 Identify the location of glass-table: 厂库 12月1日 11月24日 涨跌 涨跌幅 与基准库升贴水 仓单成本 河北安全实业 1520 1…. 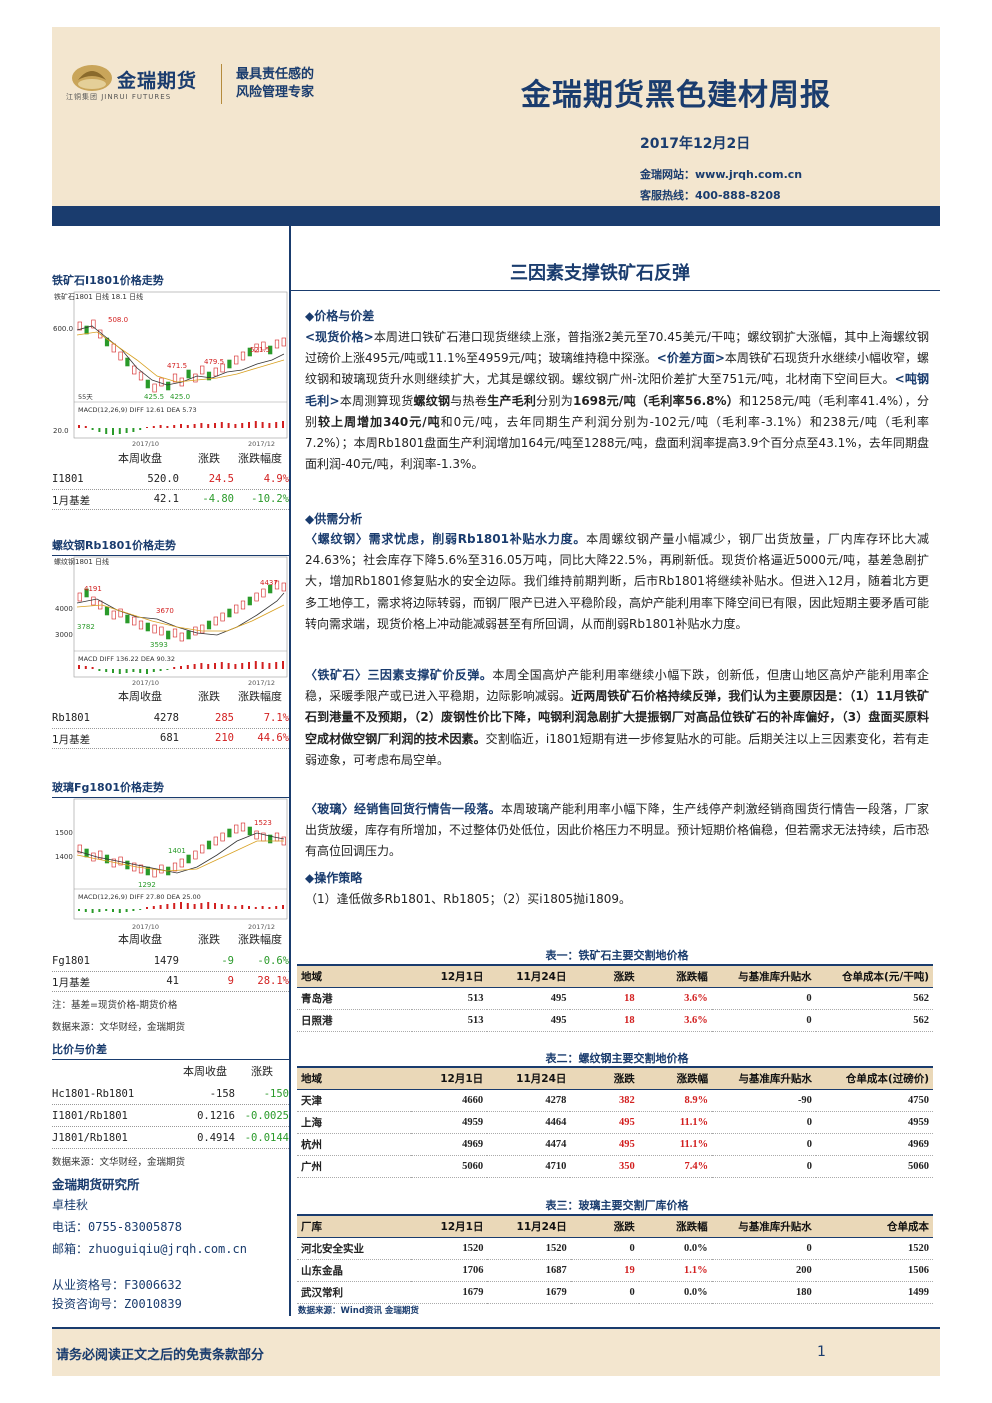
(615, 1259).